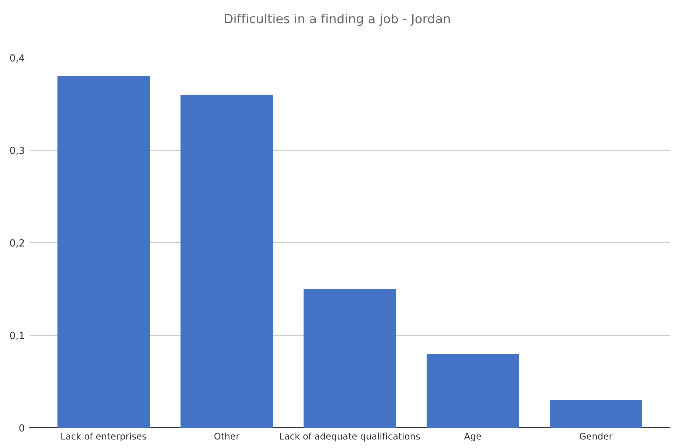  I want to click on y-tick-label: 0,4, so click(17, 58).